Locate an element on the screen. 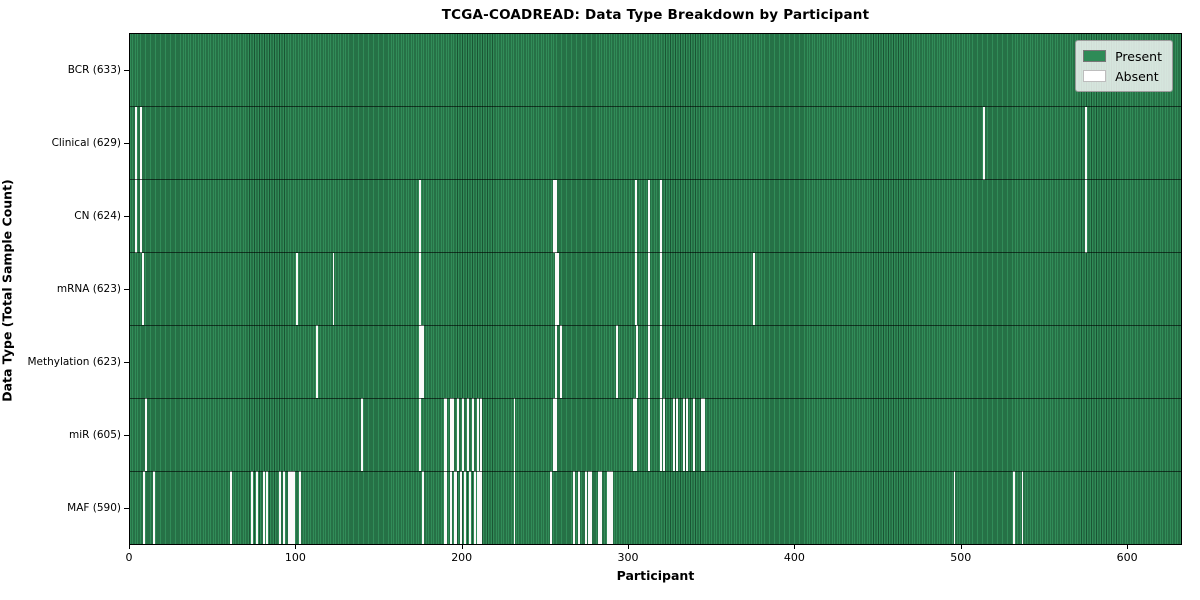  legend-item-absent: Absent is located at coordinates (1122, 76).